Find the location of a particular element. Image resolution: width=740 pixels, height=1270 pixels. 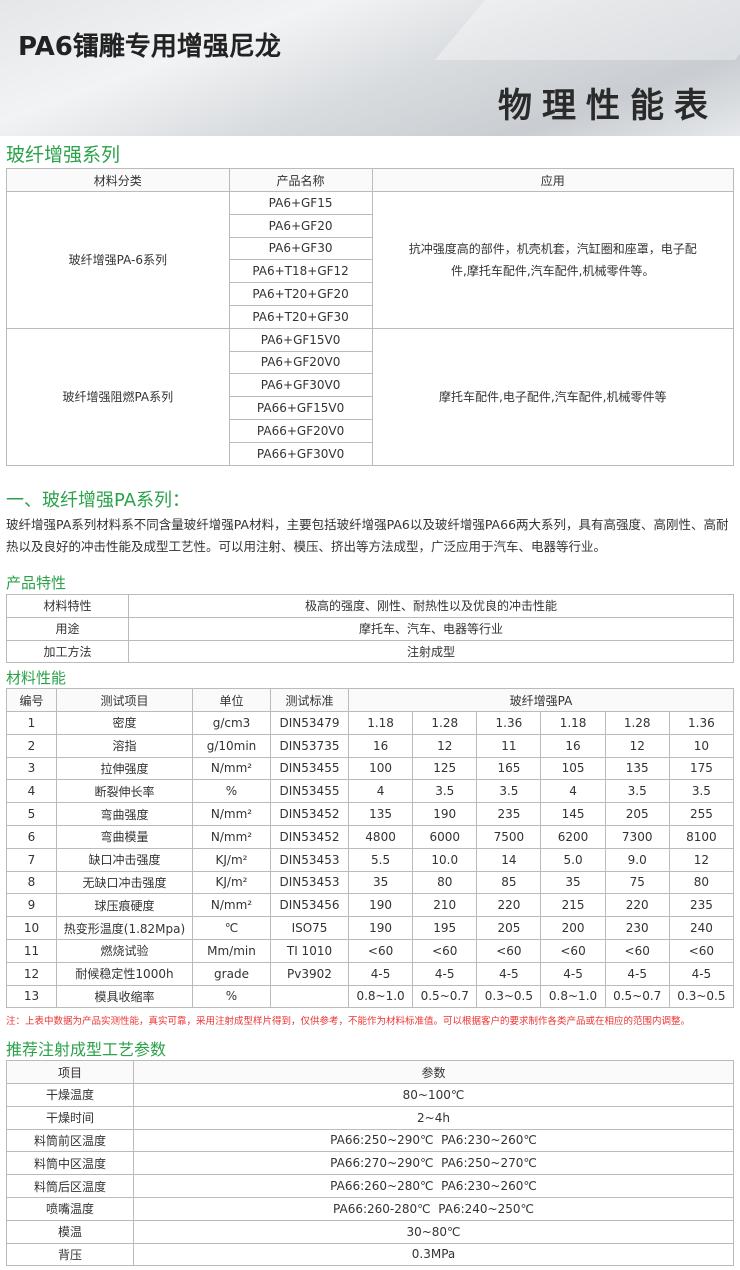

table-row: 料筒后区温度 PA66:260~280℃ PA6:230~260℃ is located at coordinates (370, 1186).